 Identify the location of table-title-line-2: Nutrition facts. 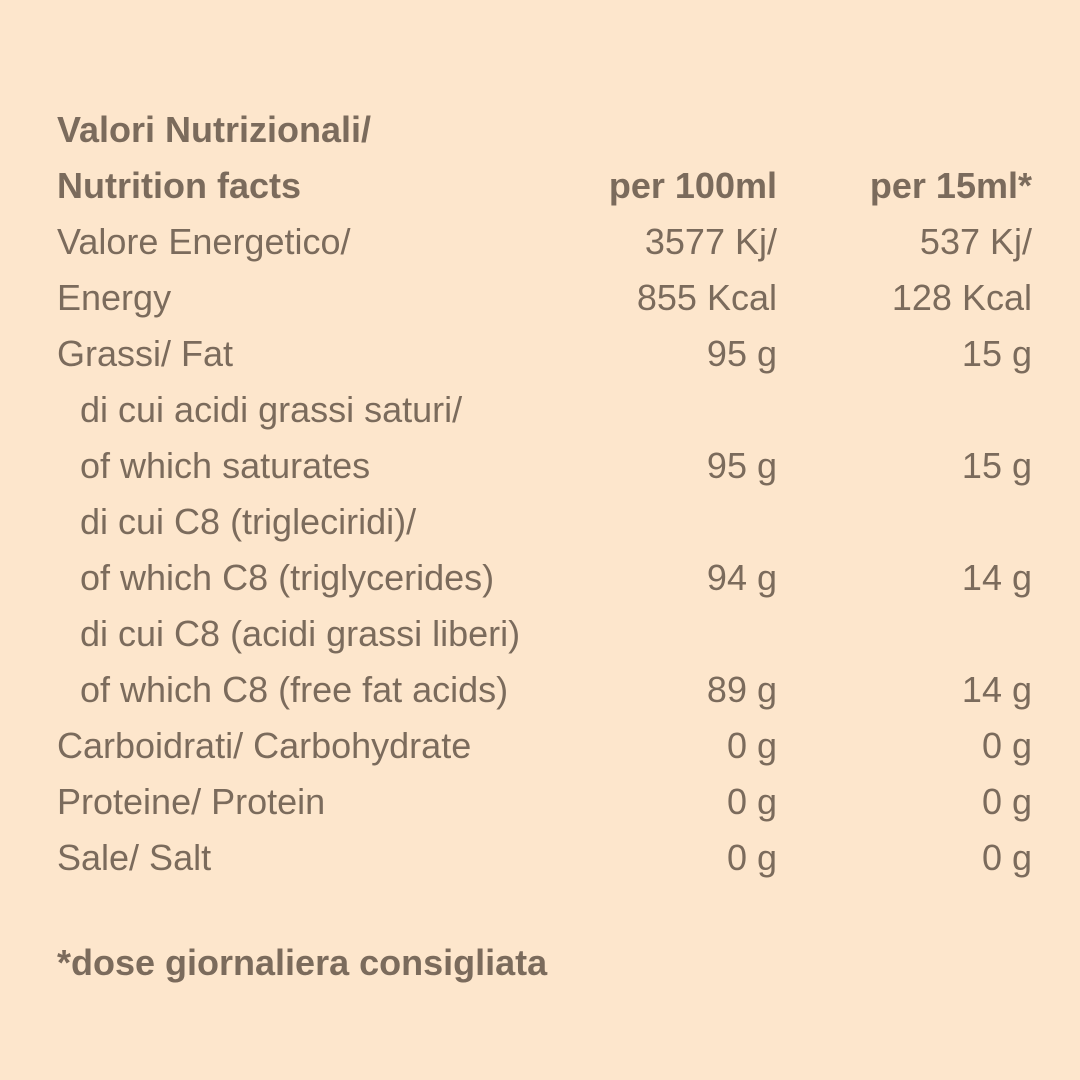
(179, 185).